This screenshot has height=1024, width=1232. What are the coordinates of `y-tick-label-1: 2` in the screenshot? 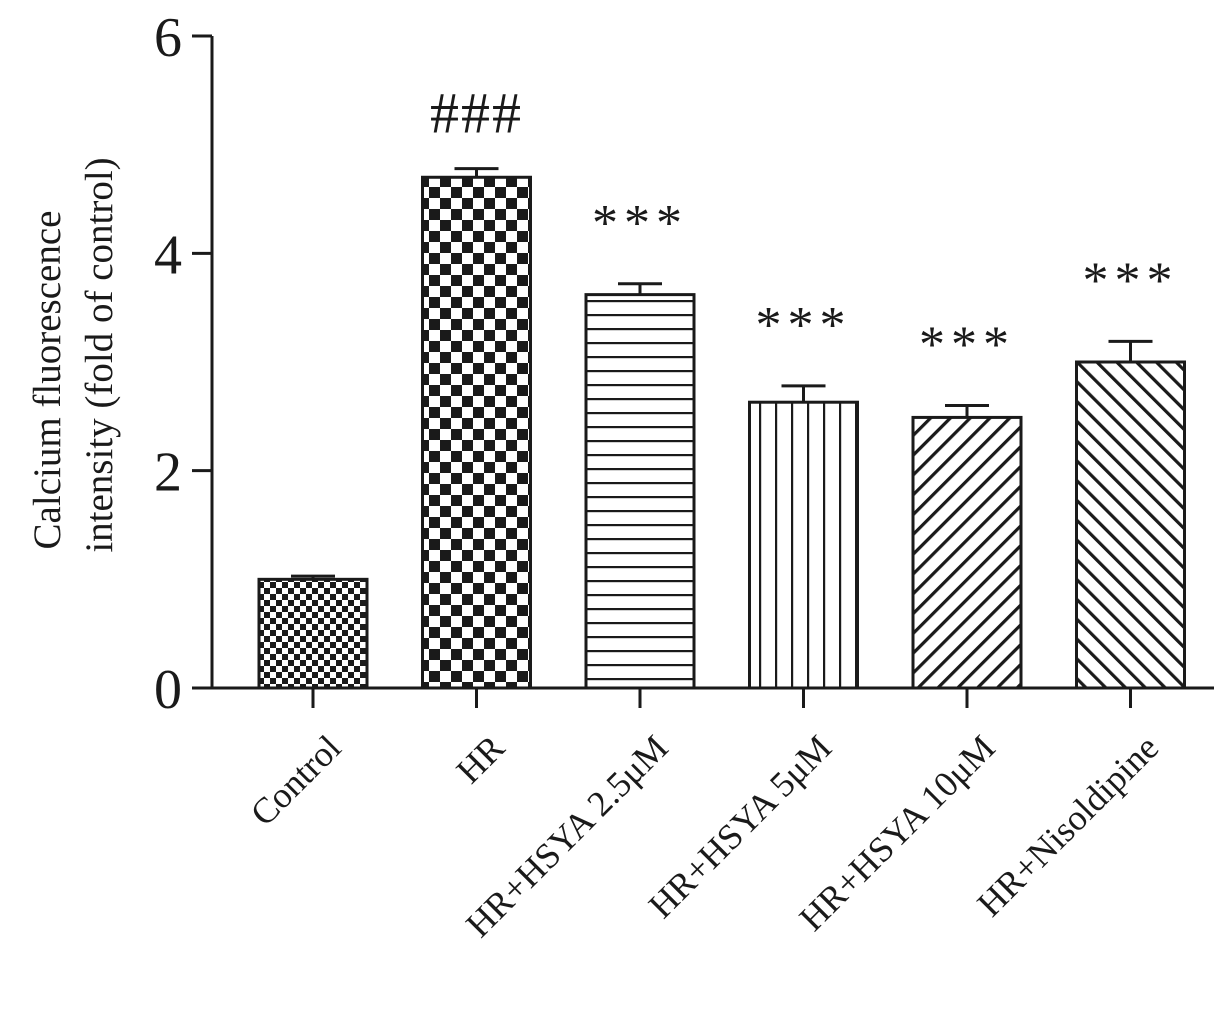 It's located at (168, 473).